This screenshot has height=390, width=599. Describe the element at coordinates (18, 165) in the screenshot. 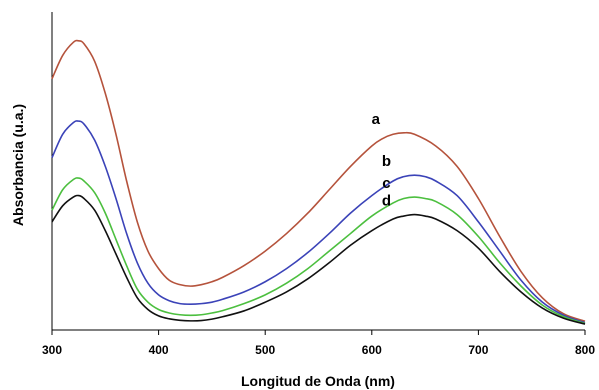

I see `y-axis-title: Absorbancia (u.a.)` at that location.